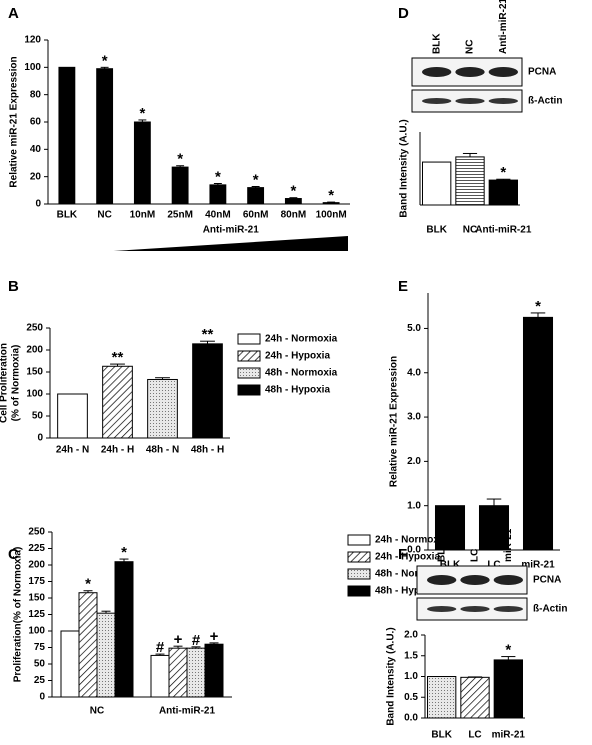  What do you see at coordinates (411, 676) in the screenshot?
I see `y-tick-label: 1.0` at bounding box center [411, 676].